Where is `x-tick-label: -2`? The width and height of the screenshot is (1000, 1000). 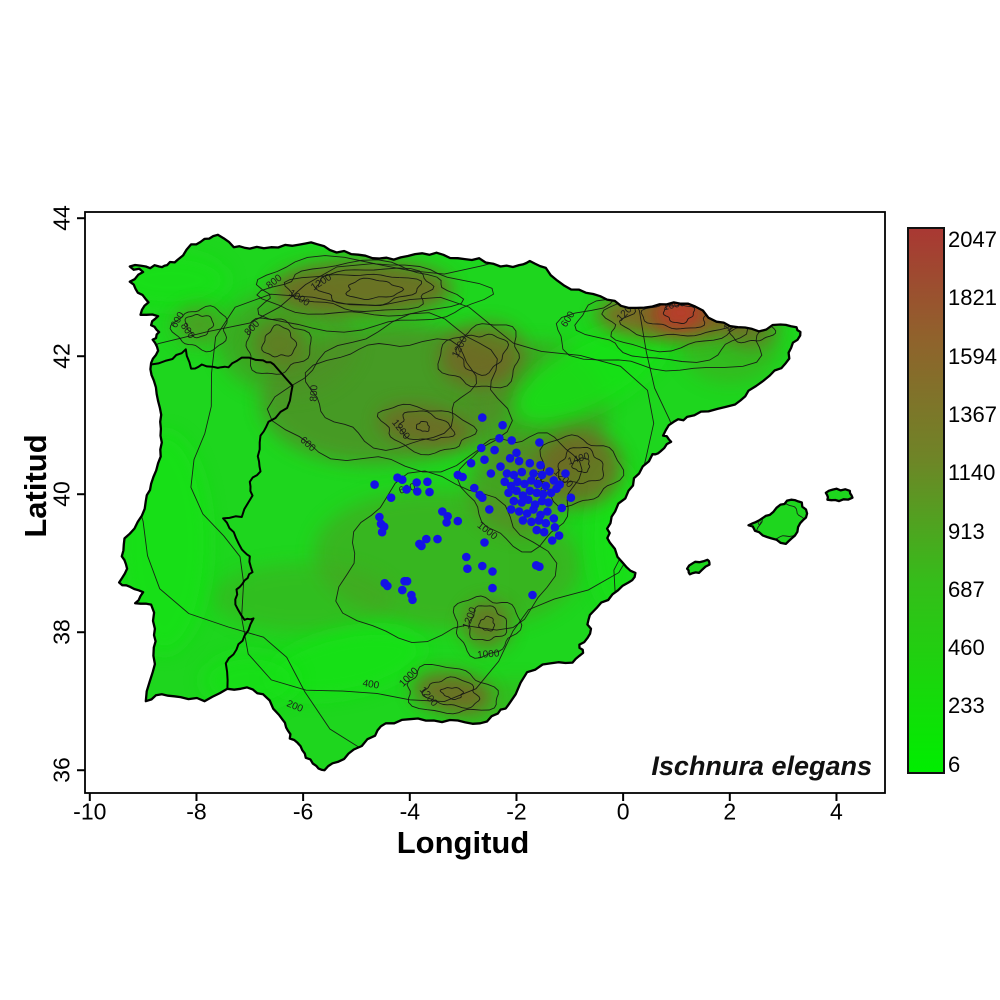 x-tick-label: -2 is located at coordinates (516, 811).